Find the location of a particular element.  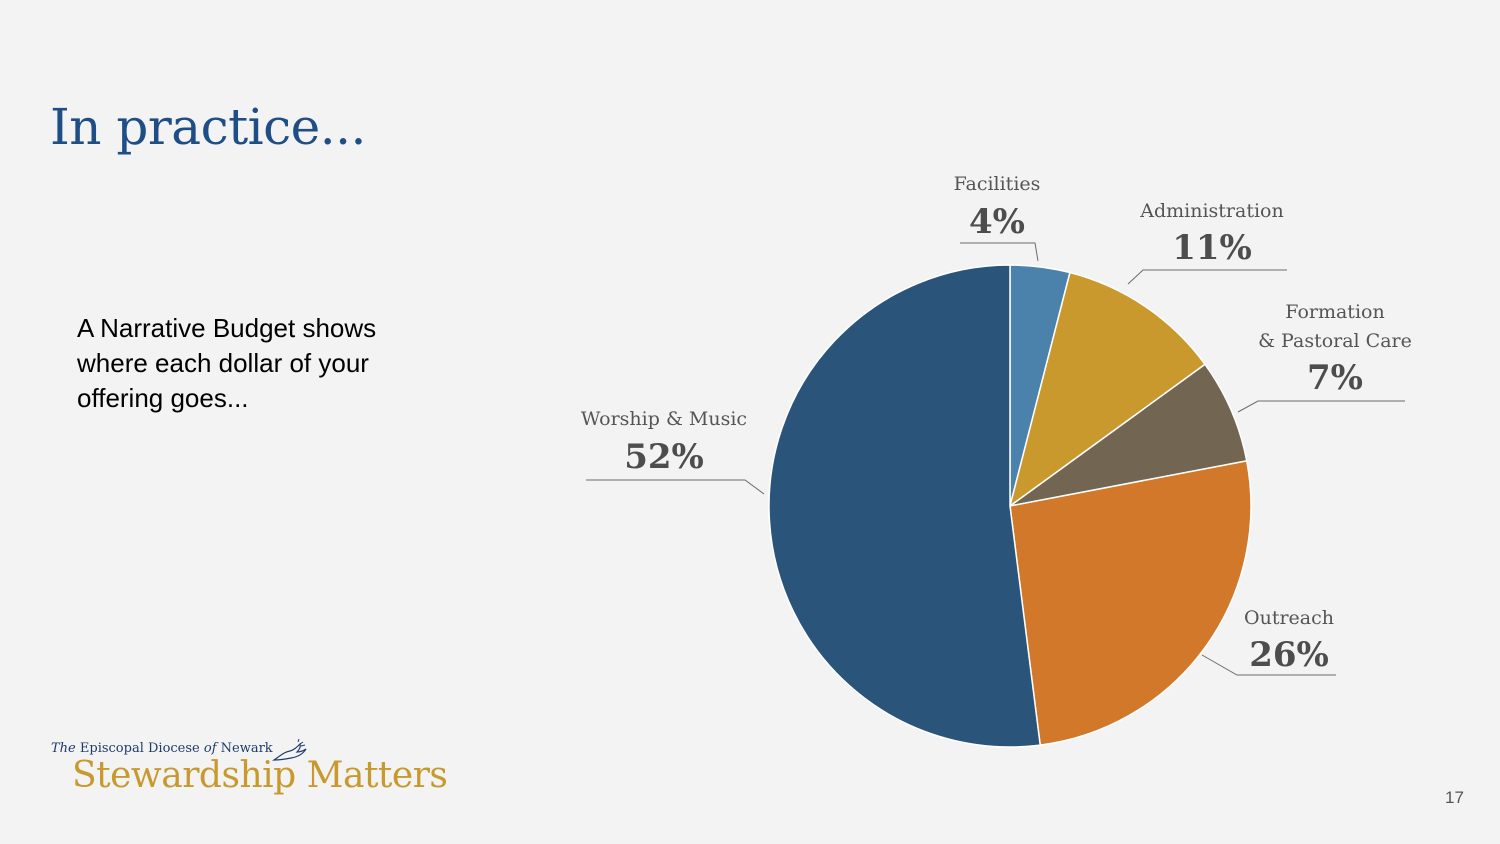

slice-label: Facilities is located at coordinates (997, 184).